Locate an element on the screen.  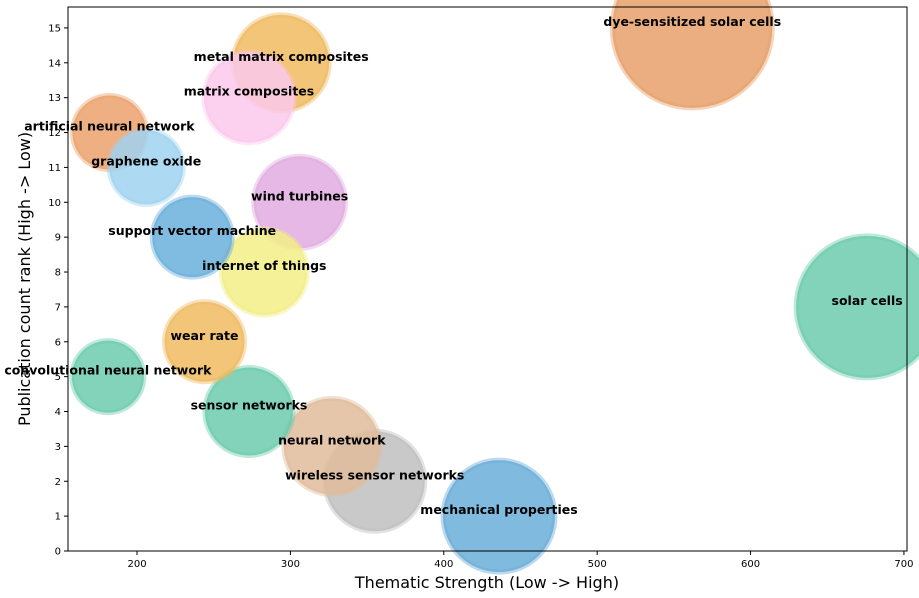
bubble-label: metal matrix composites is located at coordinates (281, 56).